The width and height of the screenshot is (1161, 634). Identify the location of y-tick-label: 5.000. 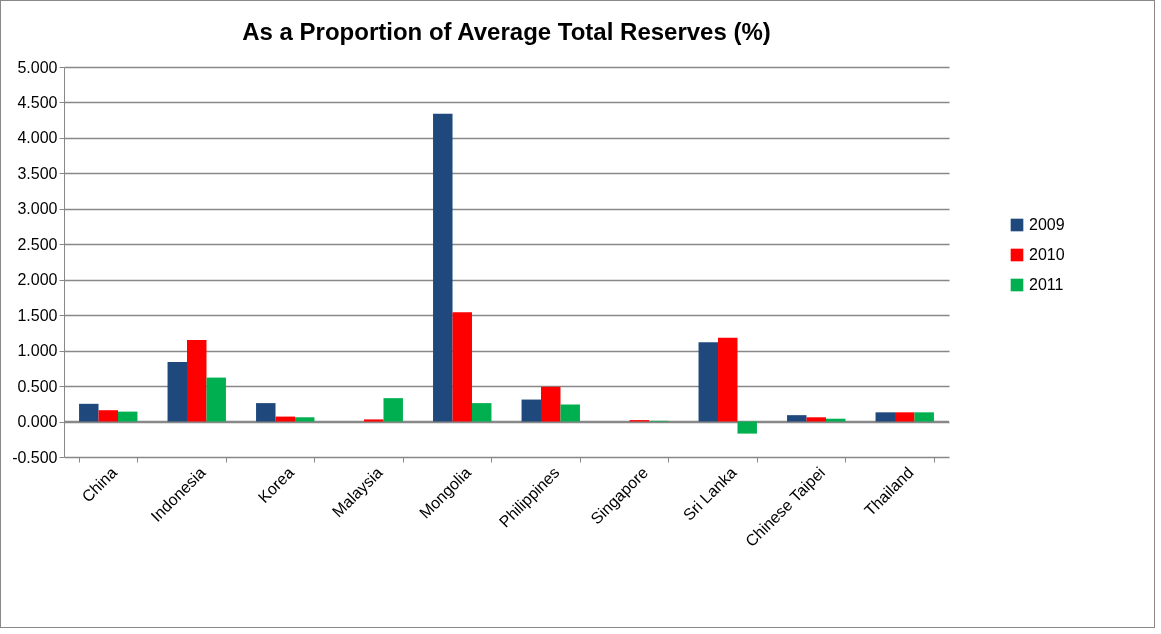
(37, 67).